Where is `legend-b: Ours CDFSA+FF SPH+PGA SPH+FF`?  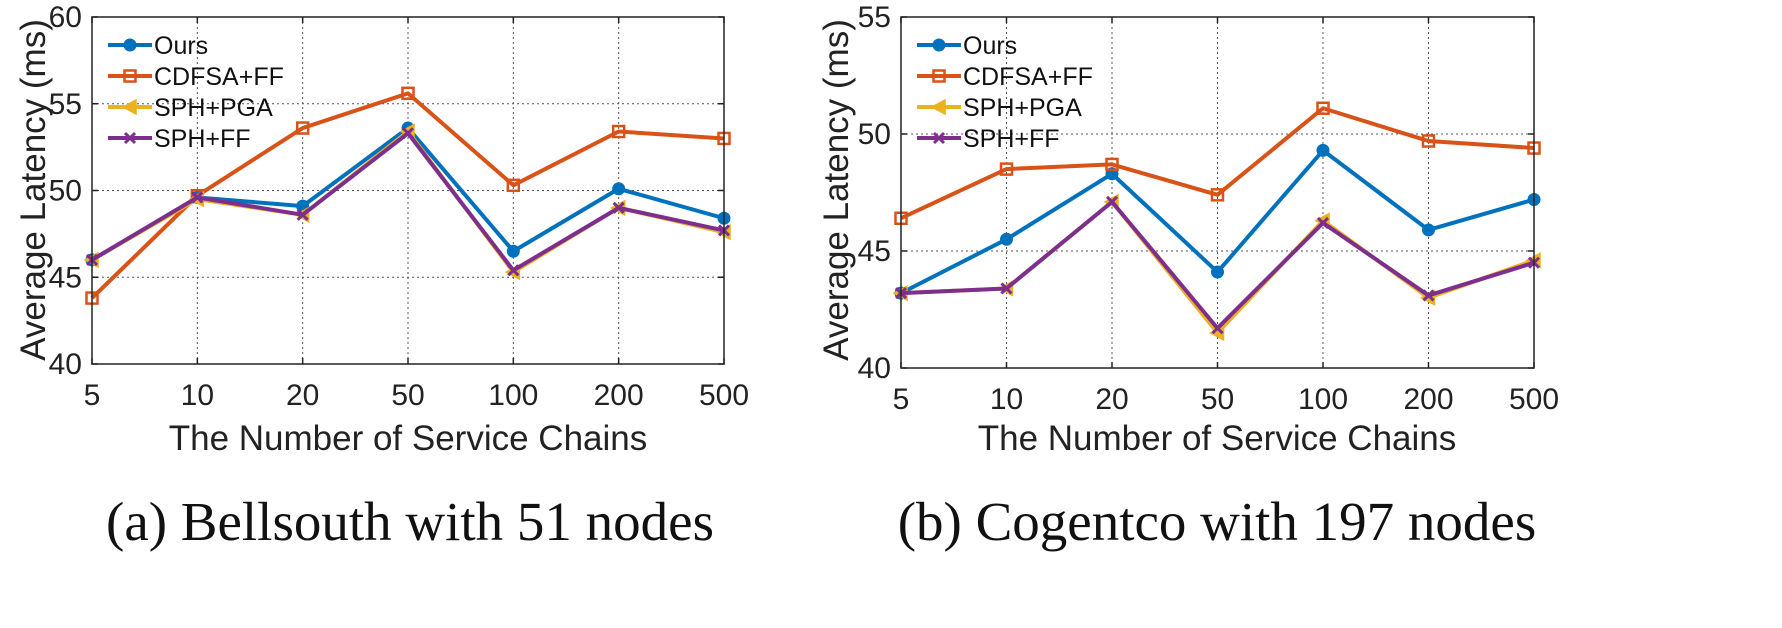
legend-b: Ours CDFSA+FF SPH+PGA SPH+FF is located at coordinates (1005, 92).